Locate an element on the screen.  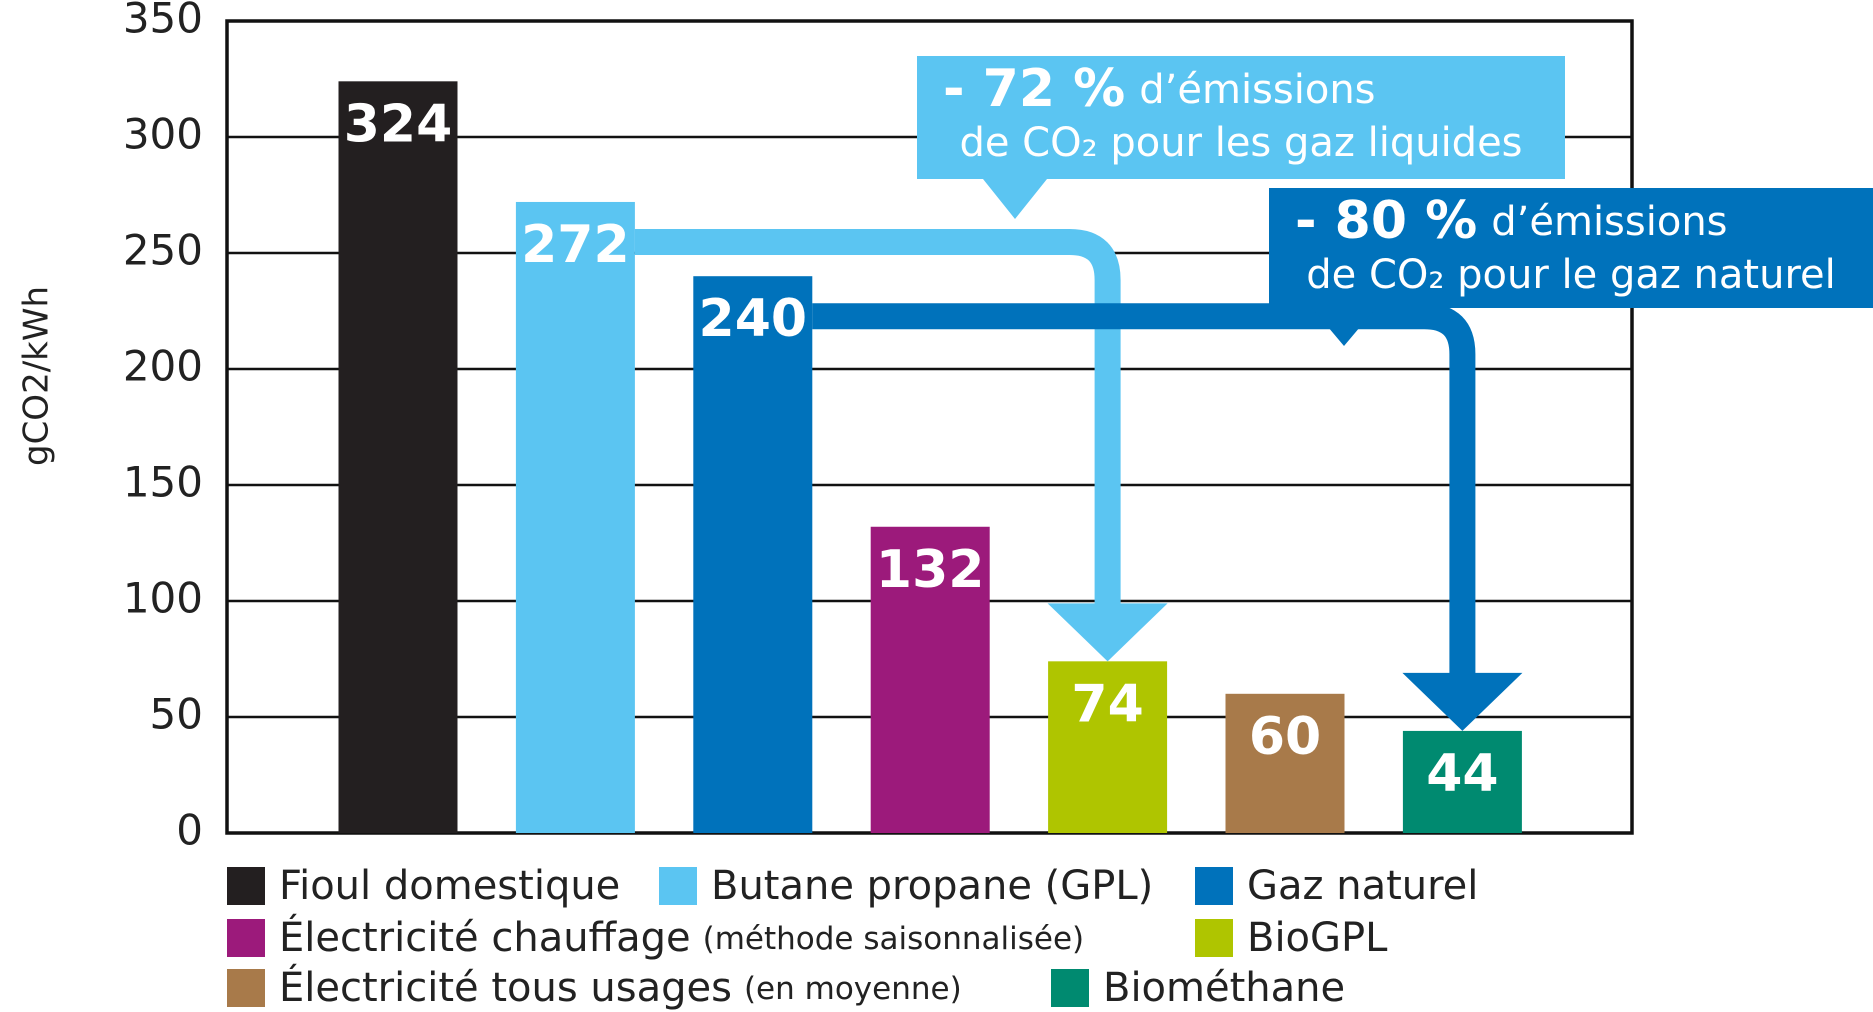
y-tick-label: 250 is located at coordinates (163, 250).